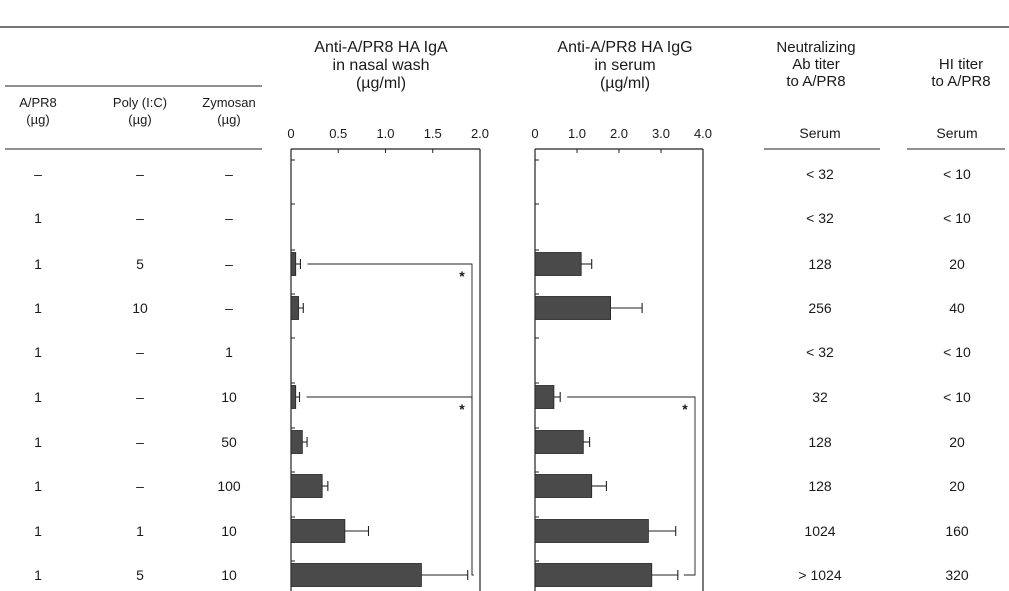 This screenshot has height=591, width=1009. I want to click on cell-polyic: 1, so click(140, 531).